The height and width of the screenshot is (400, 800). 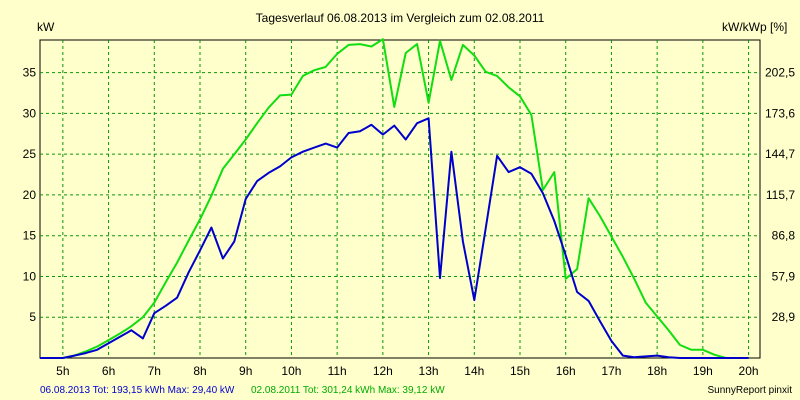 What do you see at coordinates (703, 371) in the screenshot?
I see `x-tick-label: 19h` at bounding box center [703, 371].